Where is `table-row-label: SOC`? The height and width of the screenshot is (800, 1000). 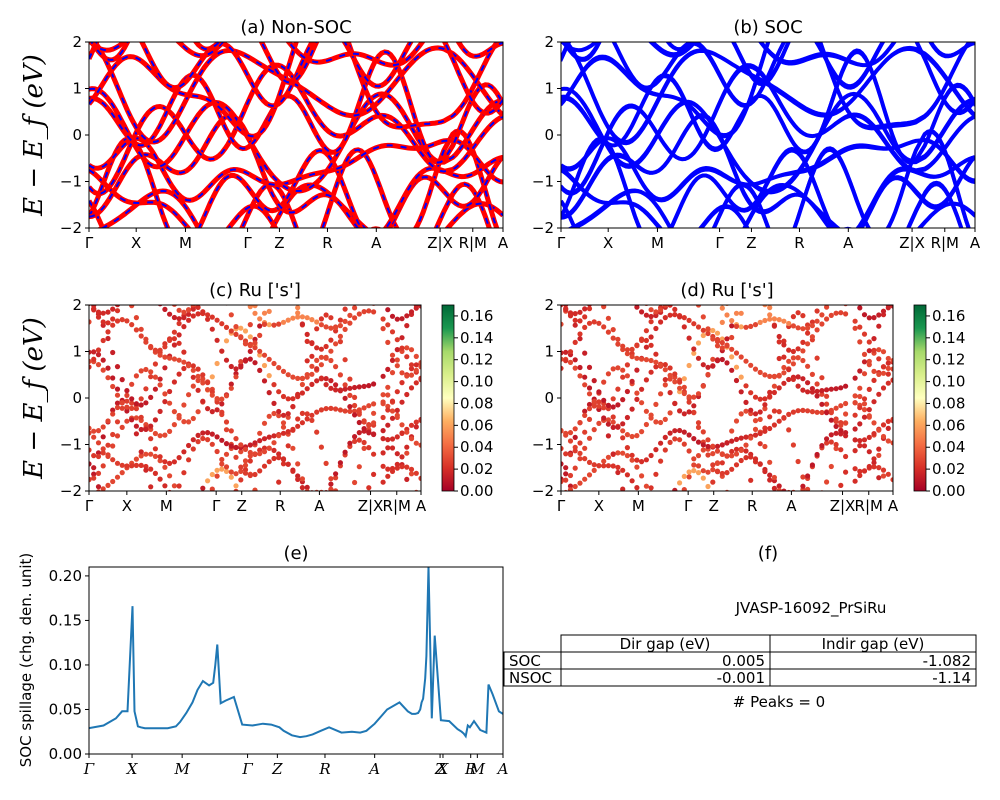
table-row-label: SOC is located at coordinates (525, 661).